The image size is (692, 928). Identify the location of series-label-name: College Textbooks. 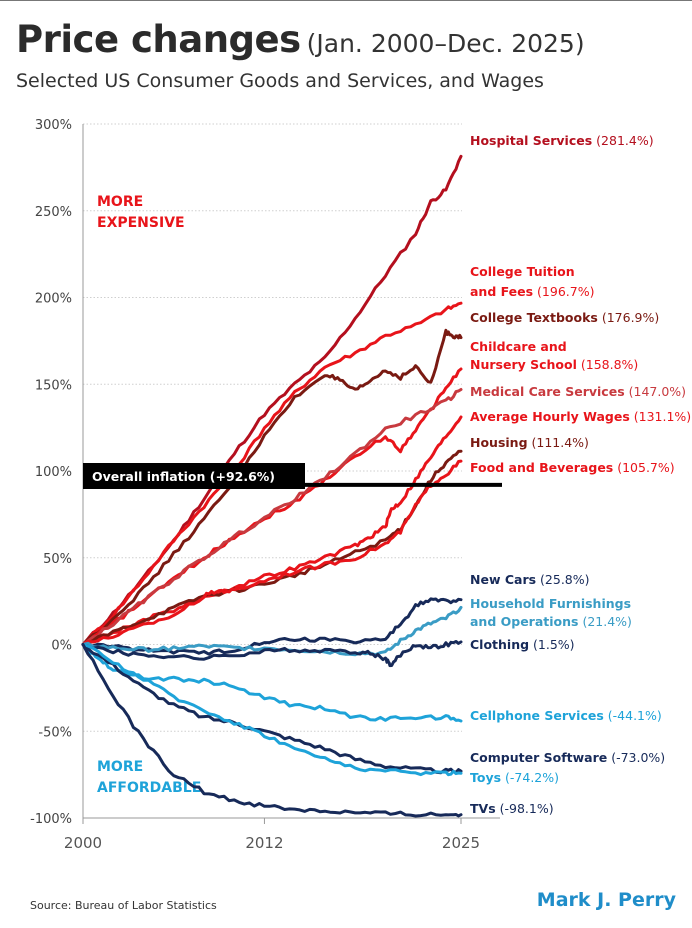
(534, 317).